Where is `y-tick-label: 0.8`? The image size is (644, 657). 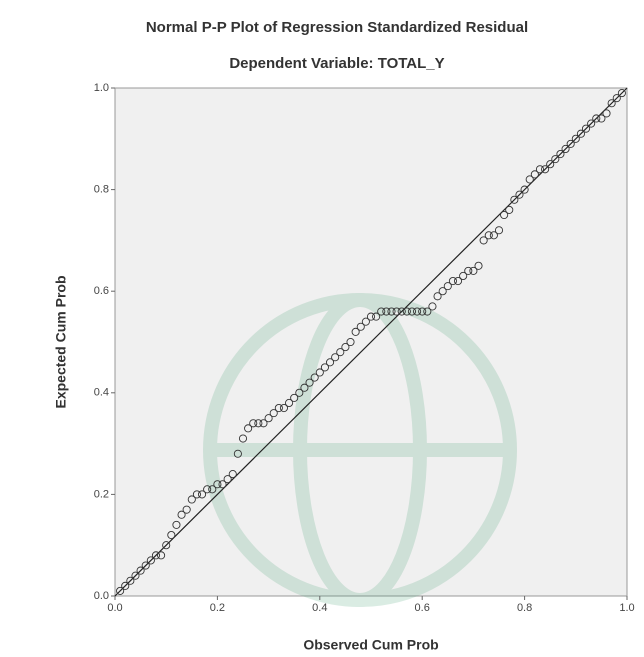 y-tick-label: 0.8 is located at coordinates (101, 190).